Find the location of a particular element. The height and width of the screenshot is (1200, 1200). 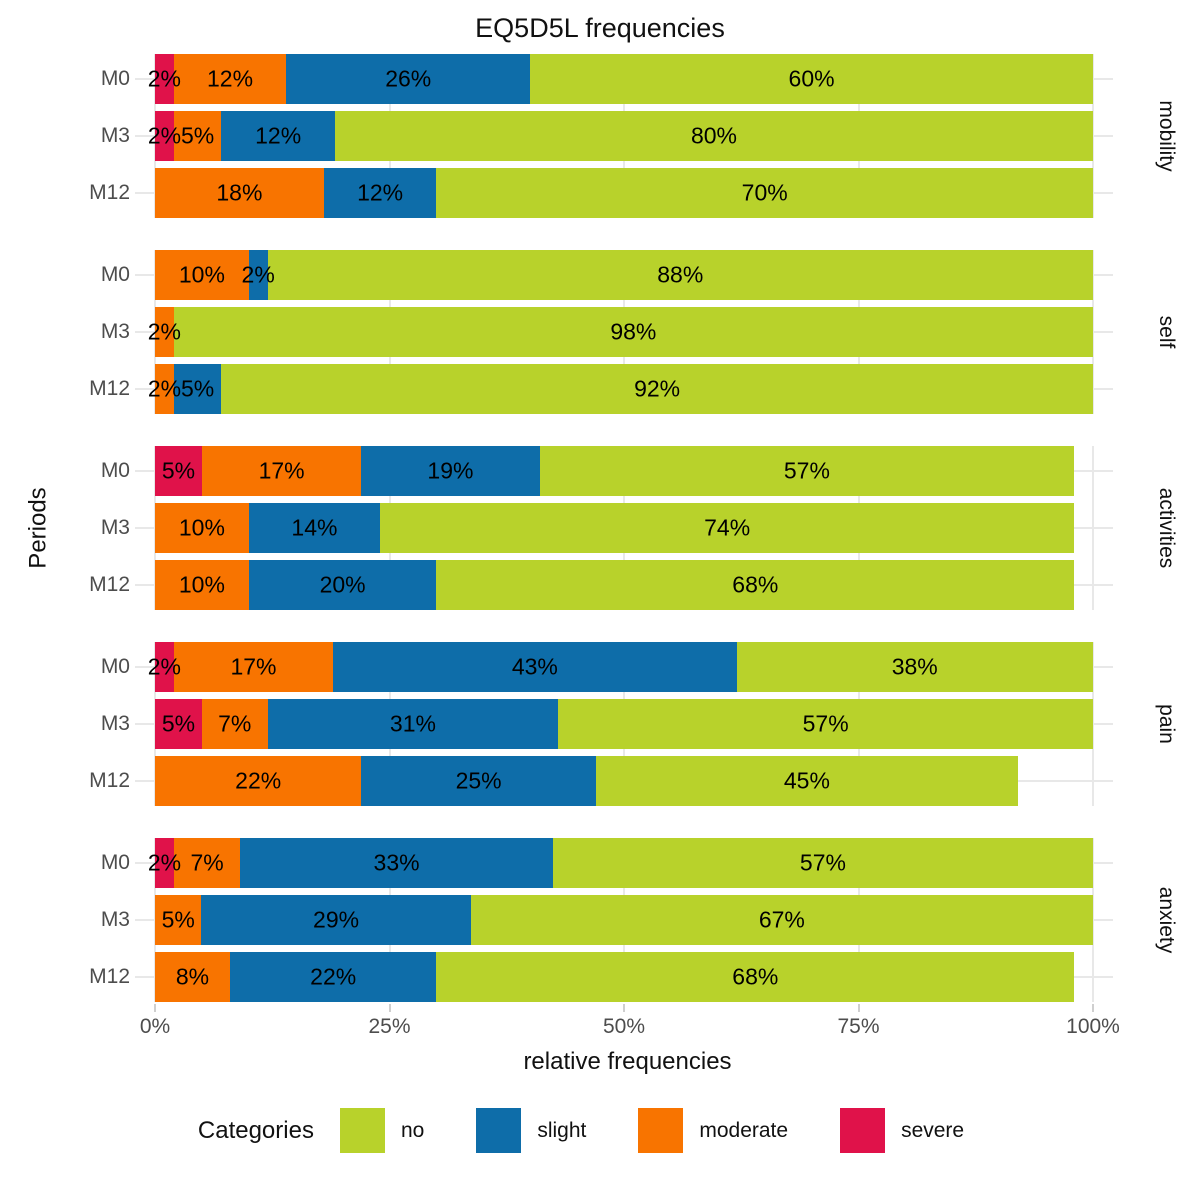

bar-segment-slight: 12% is located at coordinates (278, 136).